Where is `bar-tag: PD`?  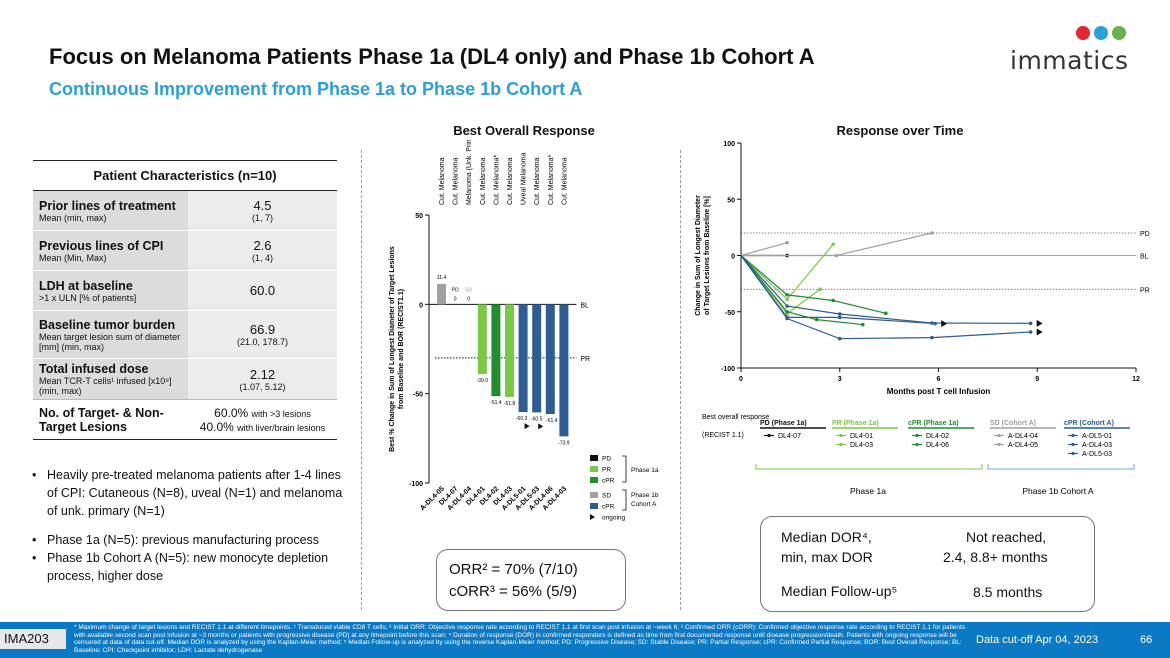
bar-tag: PD is located at coordinates (455, 290).